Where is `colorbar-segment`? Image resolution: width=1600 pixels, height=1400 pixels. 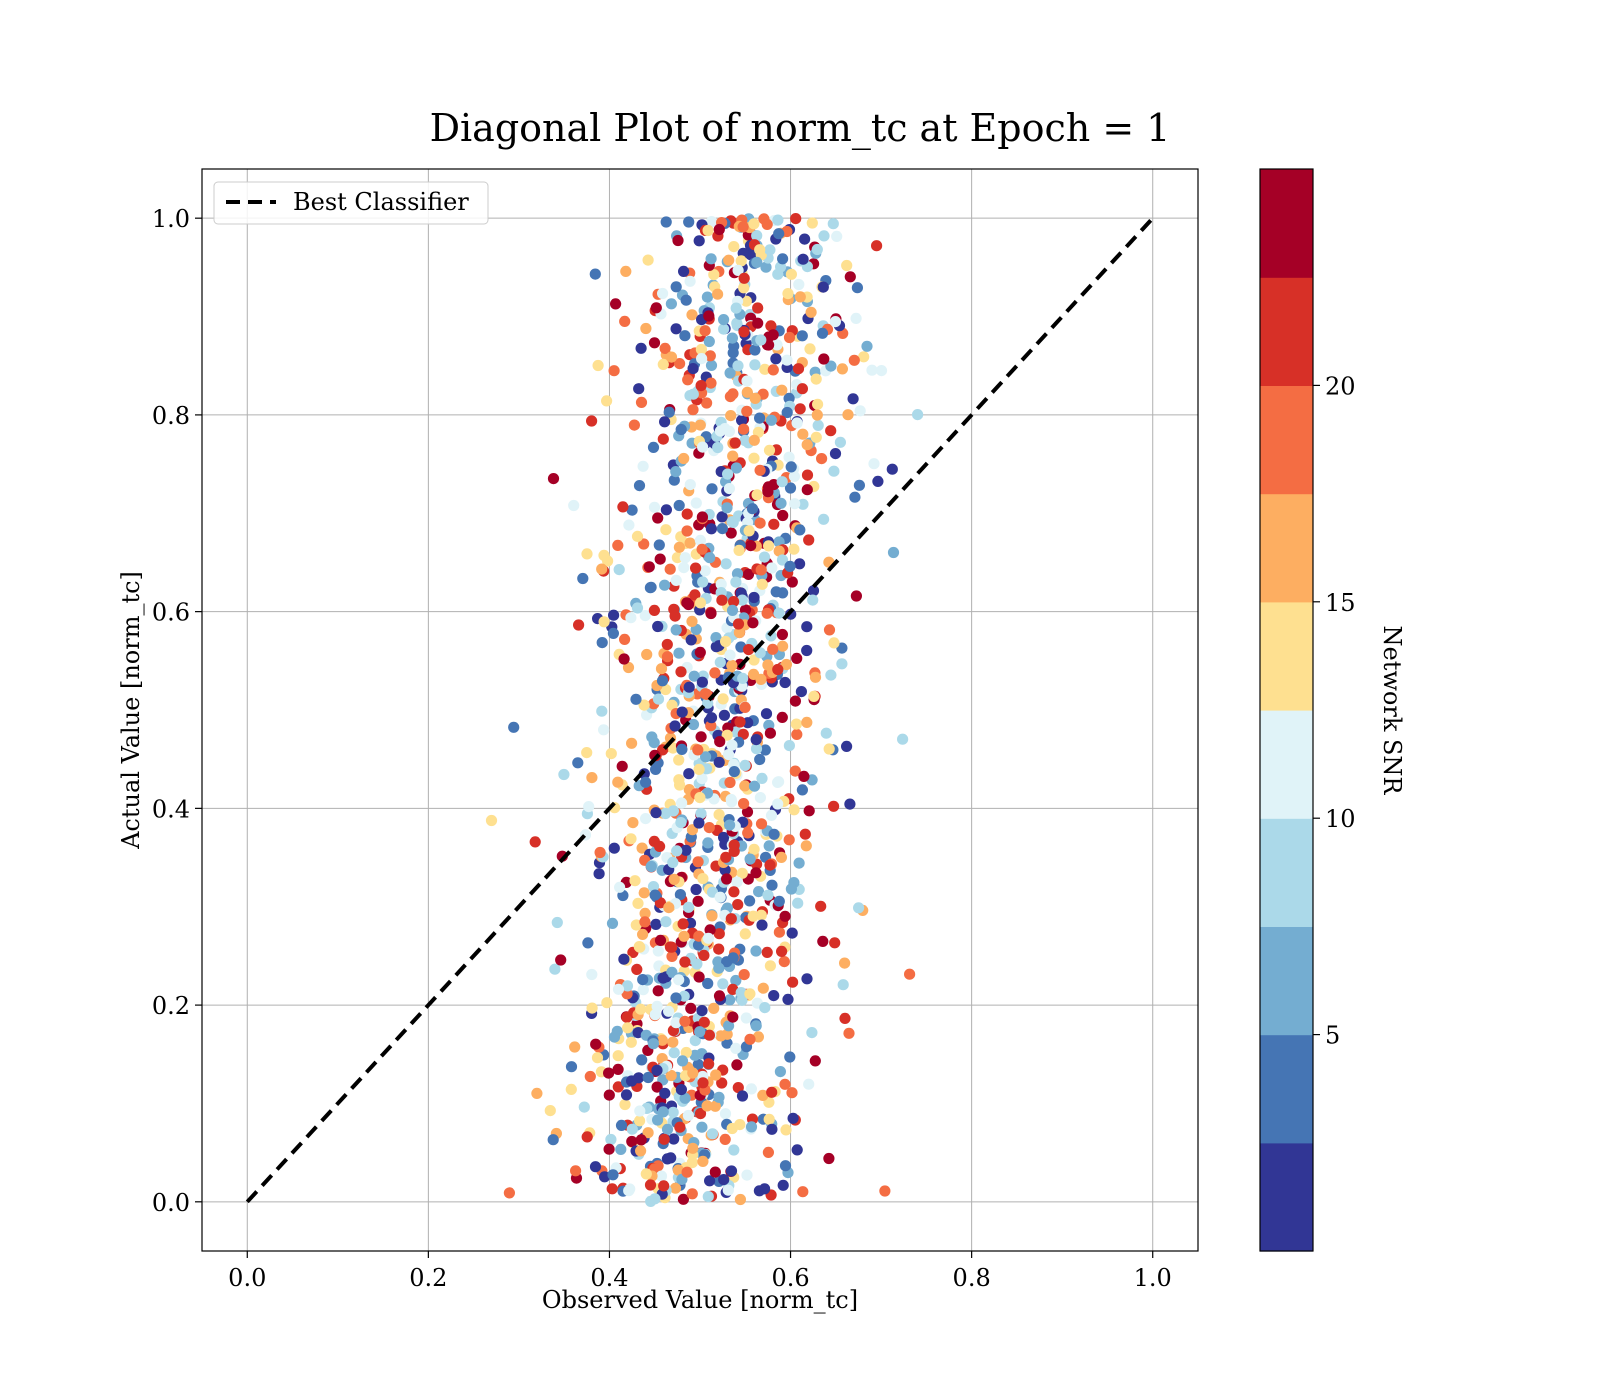 colorbar-segment is located at coordinates (1286, 223).